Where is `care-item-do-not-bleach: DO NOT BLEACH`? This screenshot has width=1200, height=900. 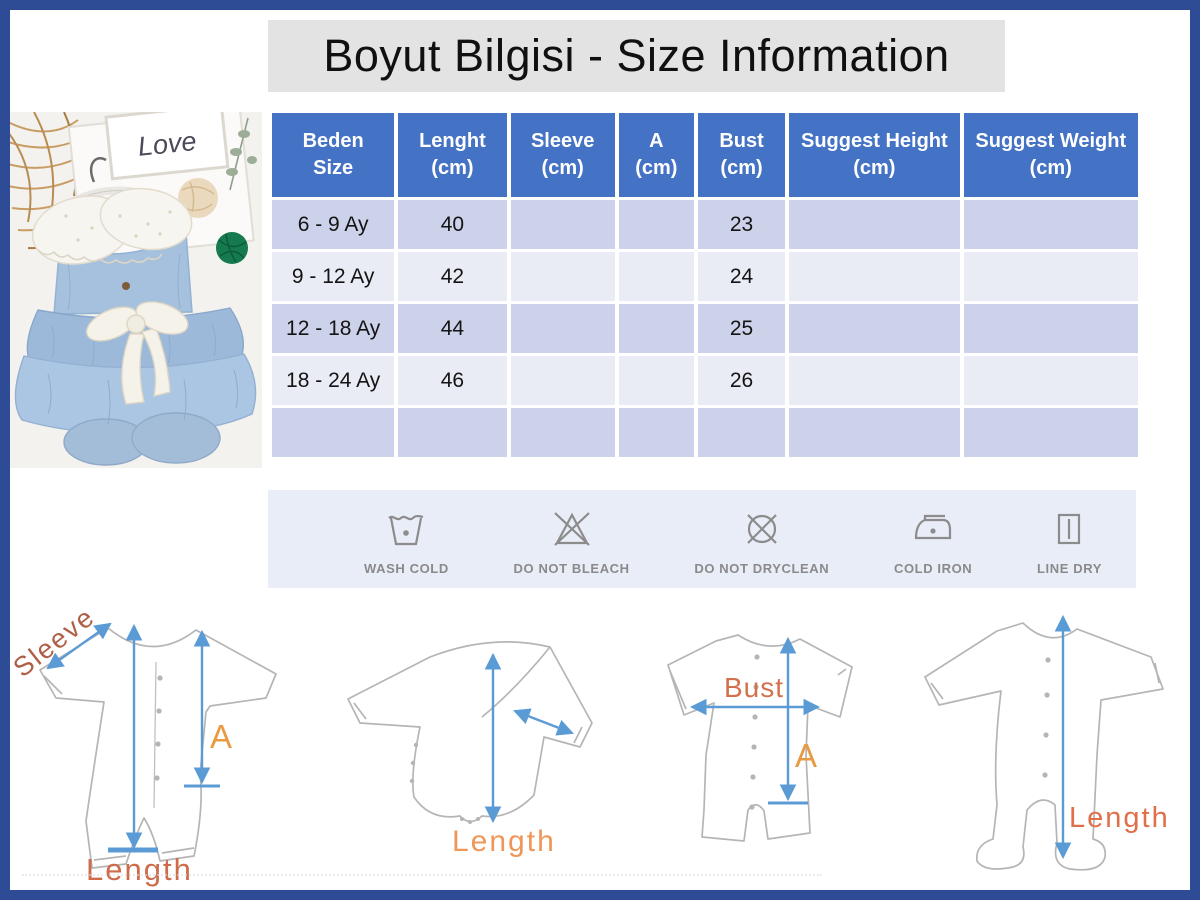
care-item-do-not-bleach: DO NOT BLEACH is located at coordinates (572, 540).